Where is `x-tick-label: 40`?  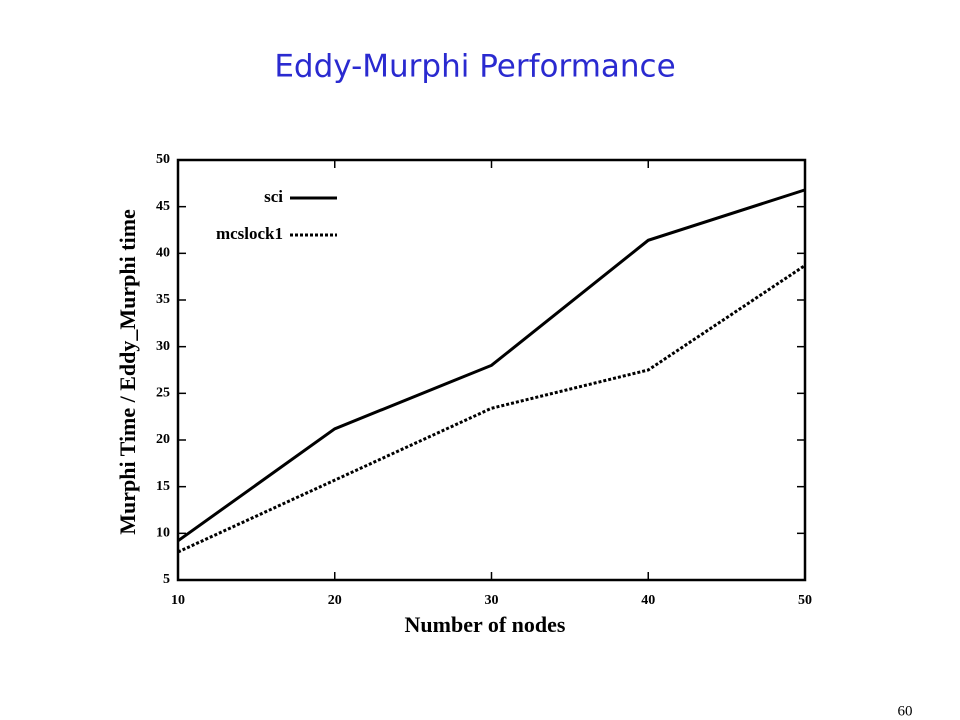 x-tick-label: 40 is located at coordinates (648, 600).